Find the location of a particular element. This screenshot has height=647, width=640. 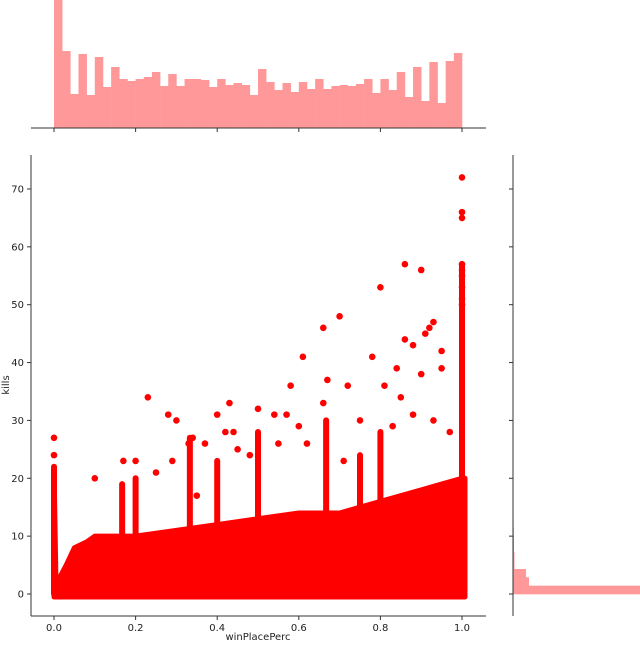

x-tick-label: 0.0 is located at coordinates (54, 628).